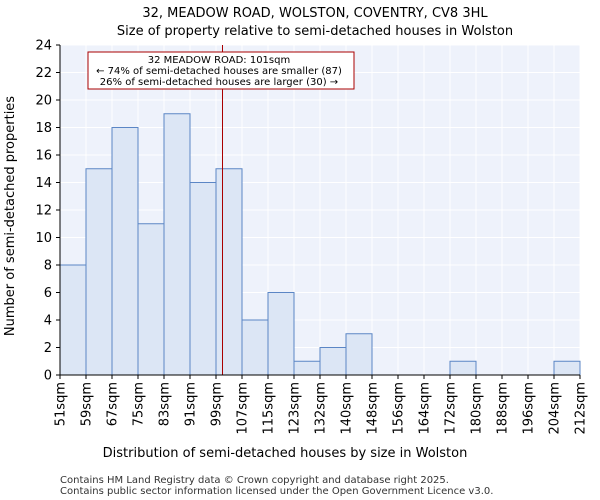 The width and height of the screenshot is (600, 500). I want to click on annotation-border, so click(221, 70).